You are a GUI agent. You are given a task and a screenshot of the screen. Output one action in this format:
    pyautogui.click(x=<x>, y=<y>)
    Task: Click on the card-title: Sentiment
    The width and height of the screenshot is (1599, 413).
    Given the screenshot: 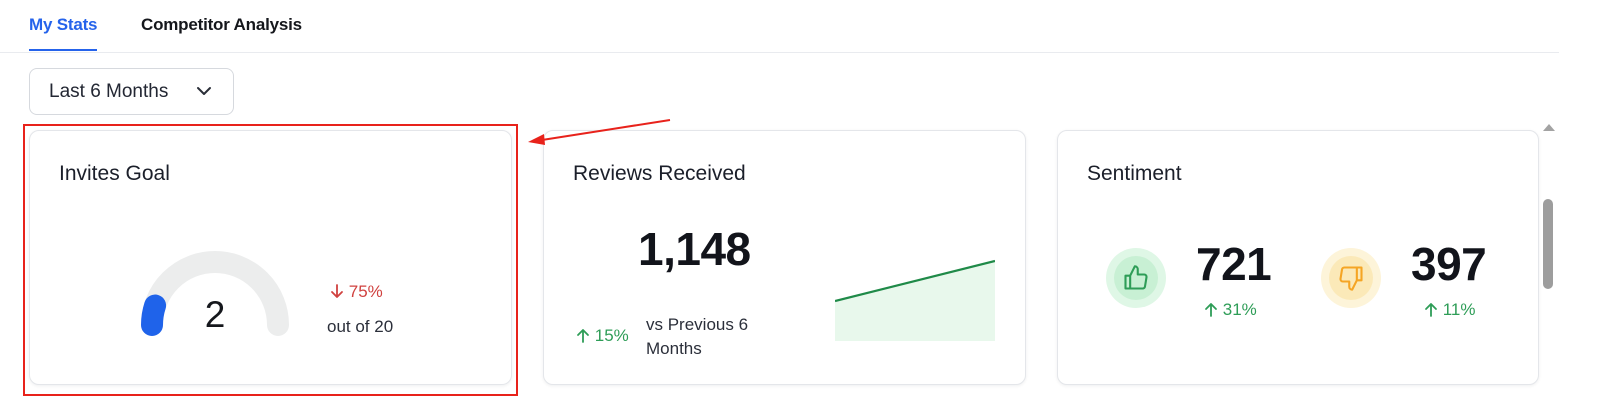 What is the action you would take?
    pyautogui.click(x=1134, y=173)
    